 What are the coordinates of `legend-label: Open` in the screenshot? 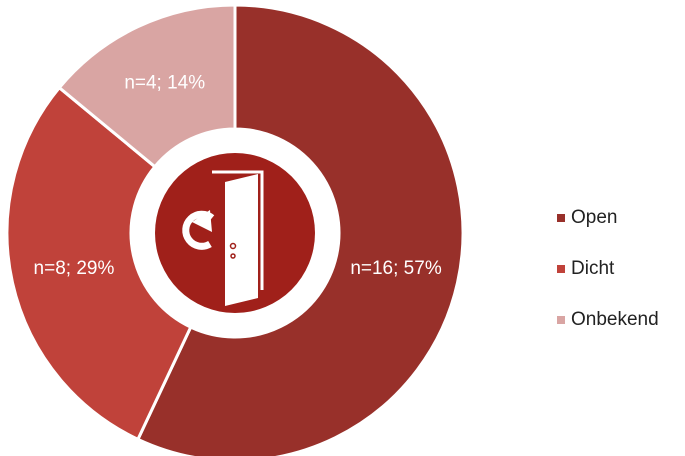 It's located at (594, 217).